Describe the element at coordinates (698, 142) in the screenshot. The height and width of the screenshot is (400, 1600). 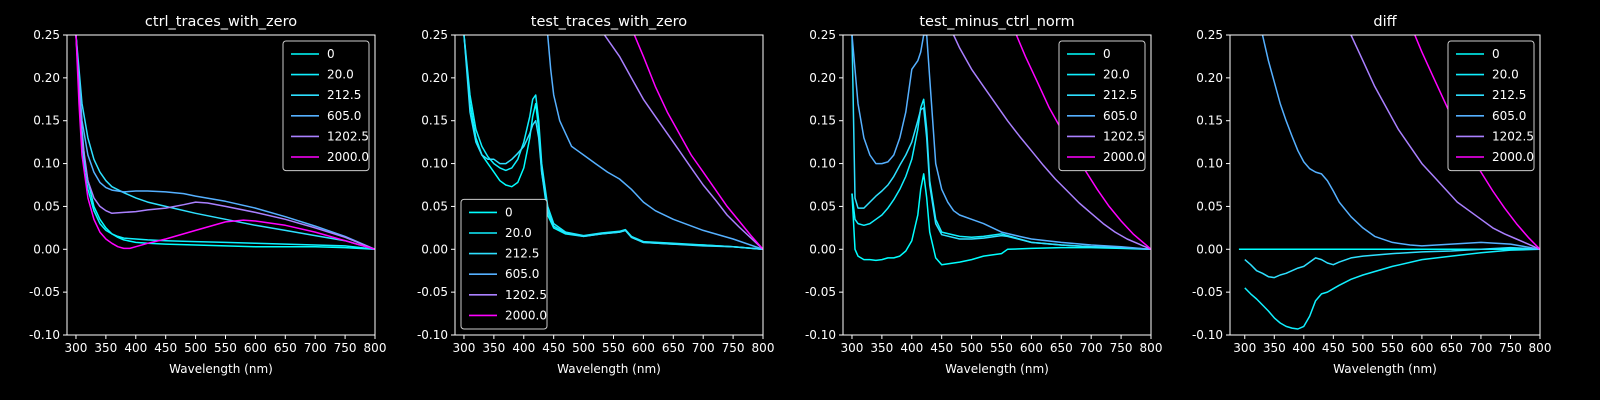
I see `series-line-2000.0` at that location.